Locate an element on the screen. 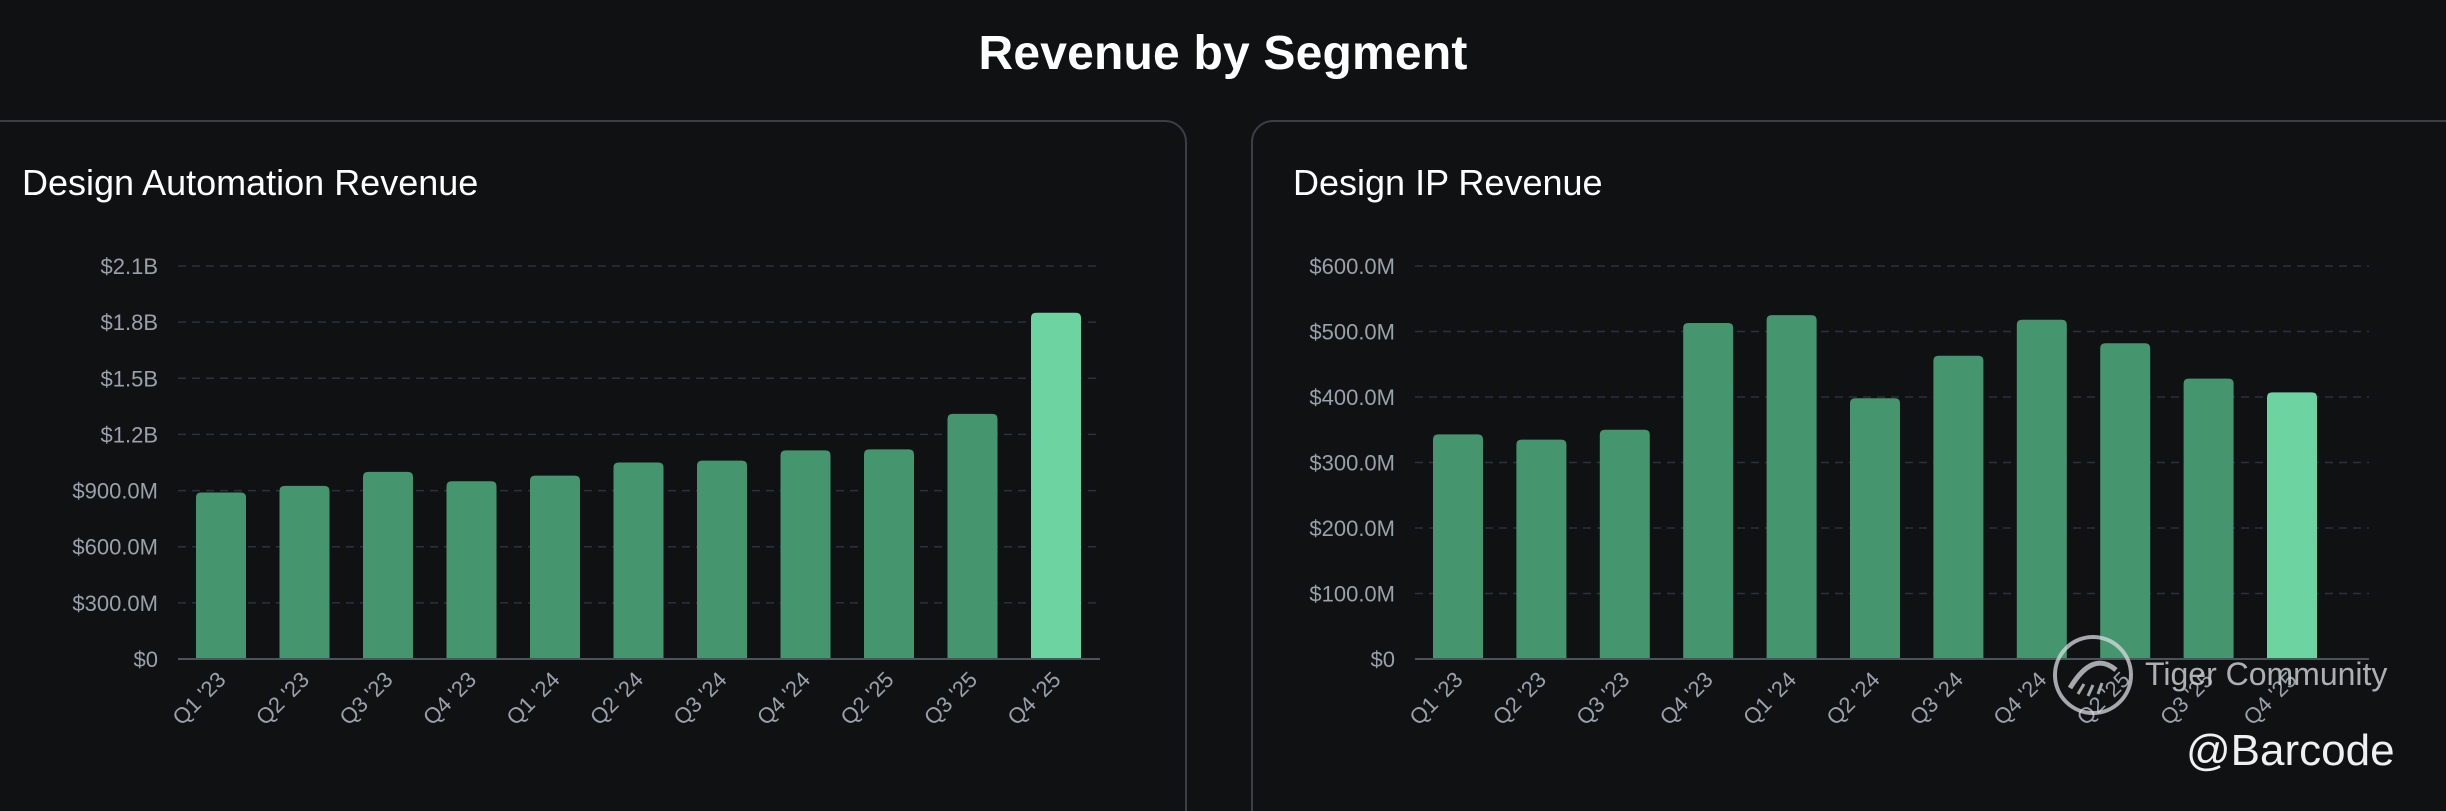 Image resolution: width=2446 pixels, height=811 pixels. page-title: Revenue by Segment is located at coordinates (1223, 53).